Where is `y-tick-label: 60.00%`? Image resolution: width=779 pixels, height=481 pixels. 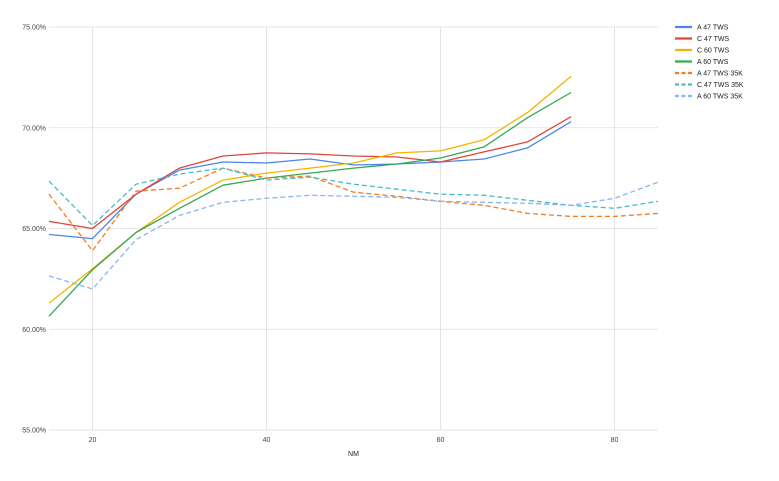 y-tick-label: 60.00% is located at coordinates (34, 330).